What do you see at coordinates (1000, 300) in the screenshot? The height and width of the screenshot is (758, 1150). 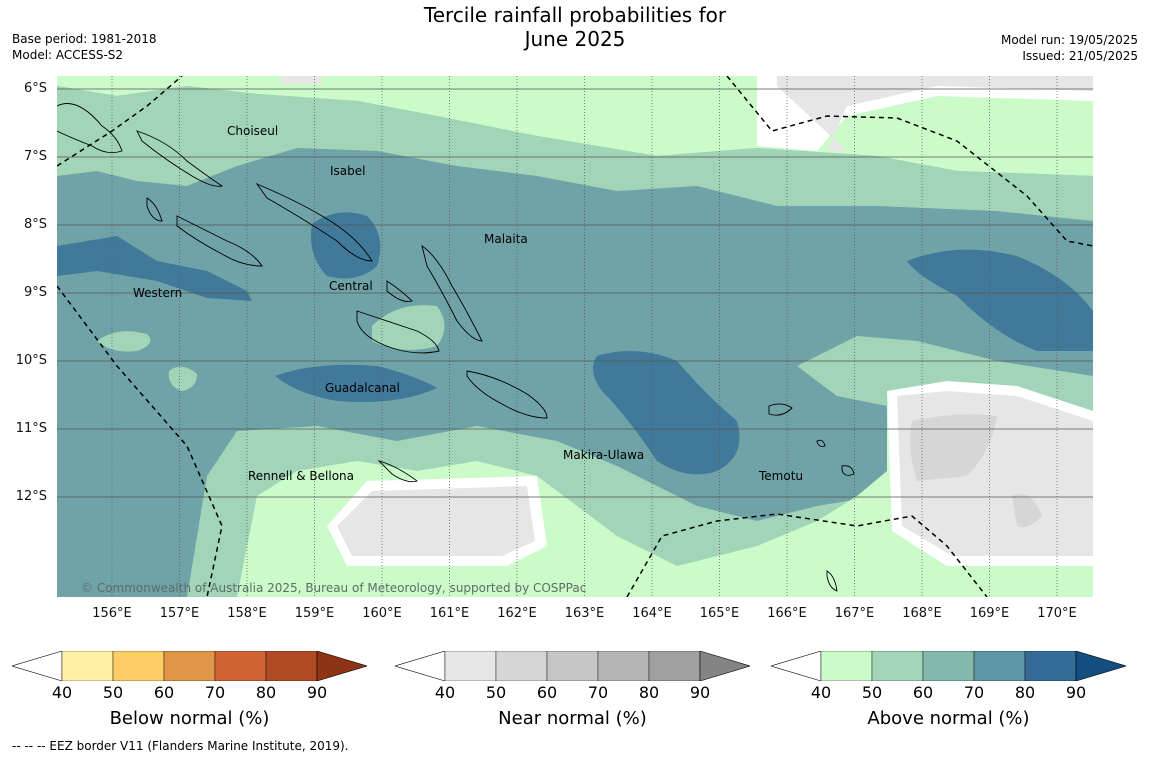 I see `region-above-70-80-east` at bounding box center [1000, 300].